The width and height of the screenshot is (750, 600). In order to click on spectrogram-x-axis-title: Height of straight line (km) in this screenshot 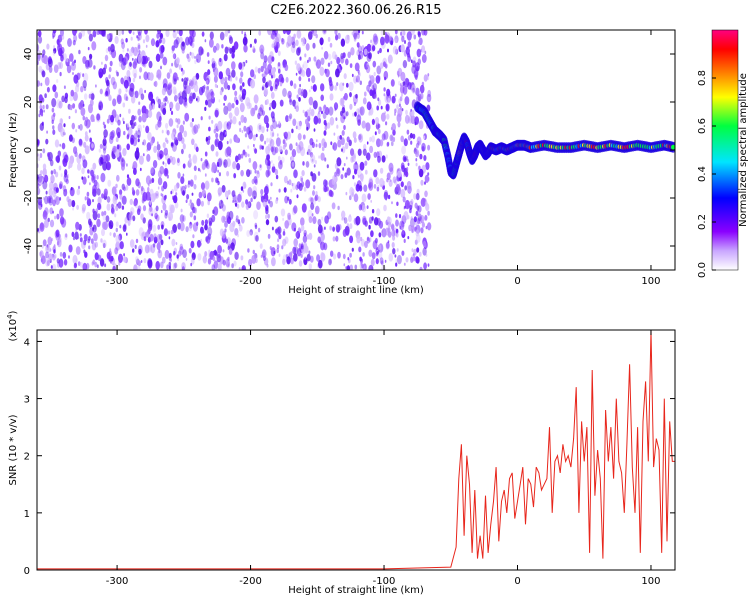, I will do `click(356, 290)`.